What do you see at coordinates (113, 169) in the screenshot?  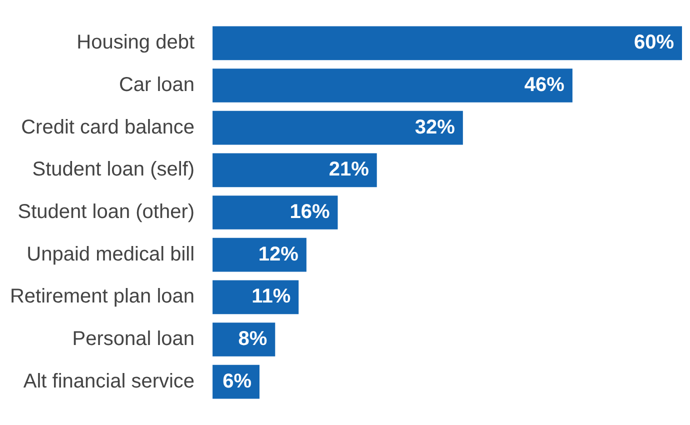 I see `y-tick-label: Student loan (self)` at bounding box center [113, 169].